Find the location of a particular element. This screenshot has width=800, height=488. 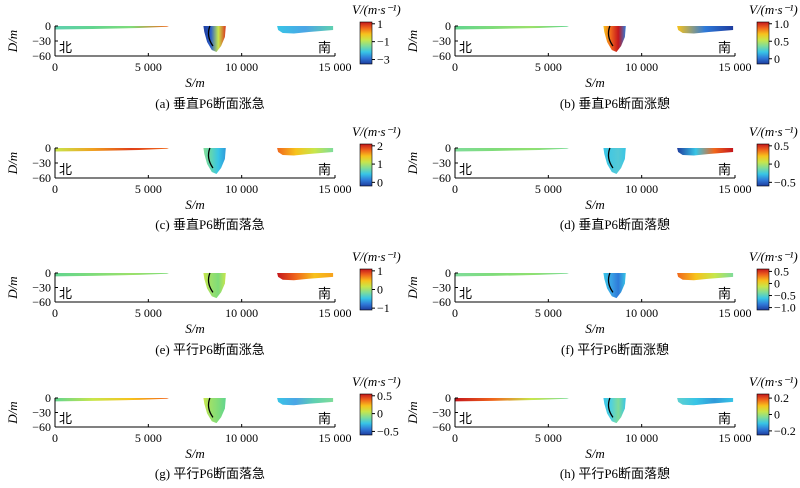

panel-caption: (h) 平行P6断面落憩 is located at coordinates (615, 473).